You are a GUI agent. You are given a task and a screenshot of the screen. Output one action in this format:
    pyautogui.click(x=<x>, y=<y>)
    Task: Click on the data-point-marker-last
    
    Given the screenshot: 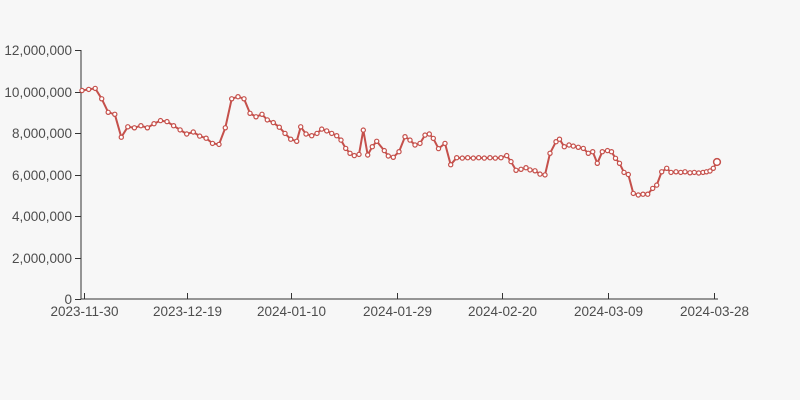 What is the action you would take?
    pyautogui.click(x=717, y=162)
    